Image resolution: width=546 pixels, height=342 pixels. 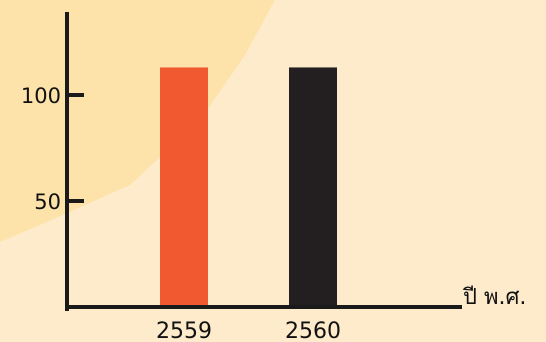 I want to click on y-ticks-group: 50 100, so click(x=52, y=149).